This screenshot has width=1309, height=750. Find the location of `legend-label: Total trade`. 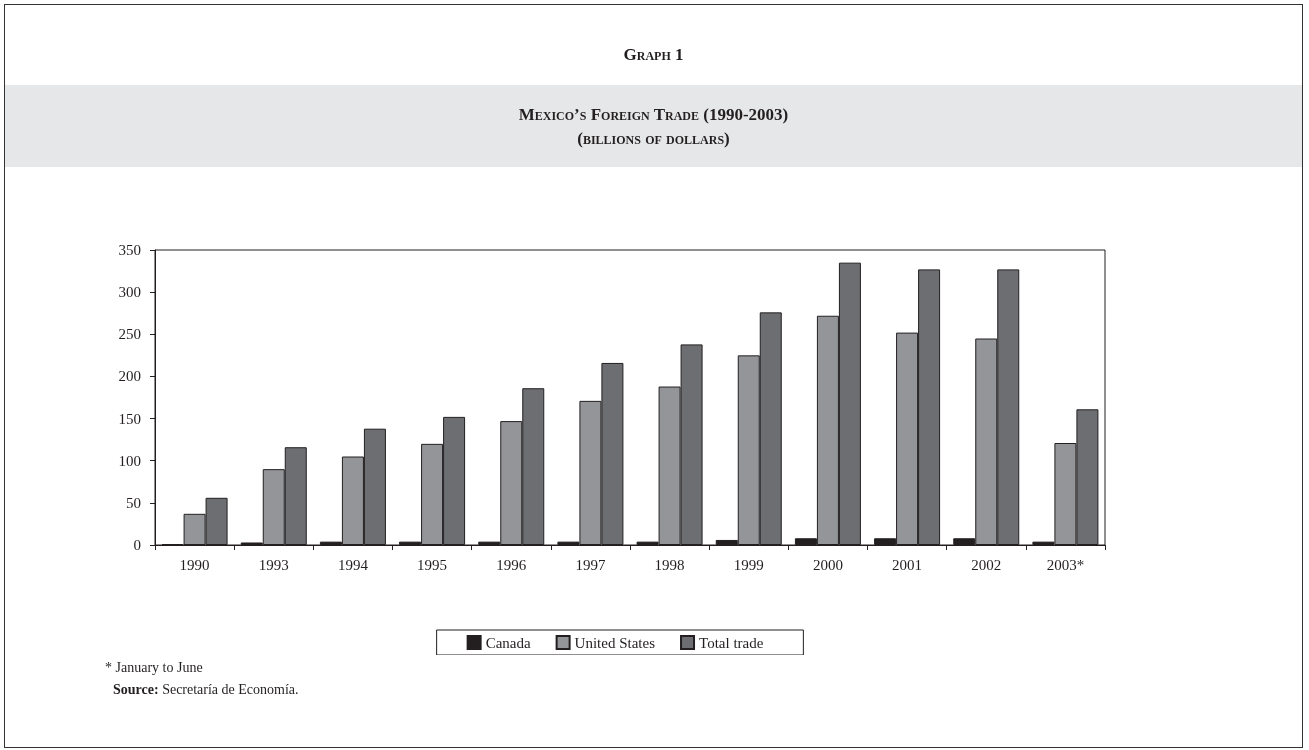

legend-label: Total trade is located at coordinates (731, 642).